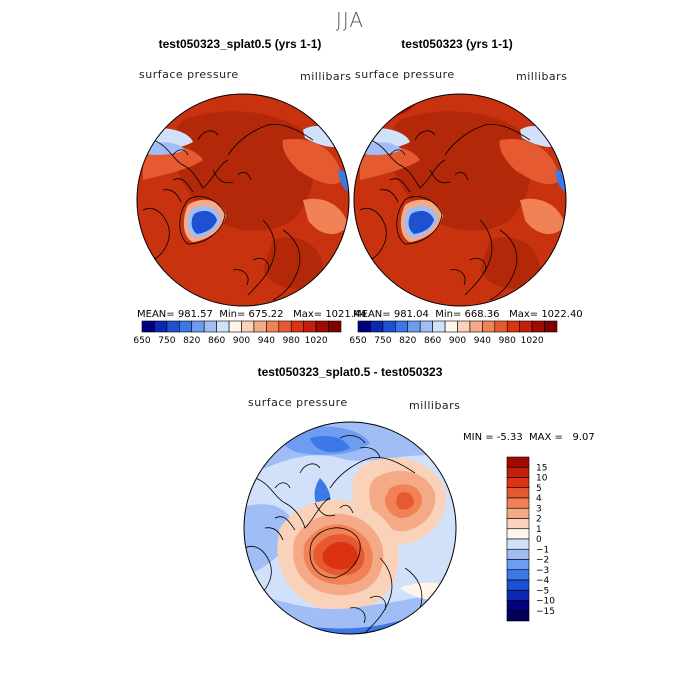  What do you see at coordinates (407, 341) in the screenshot?
I see `panel2-colorbar-tick-label: 820` at bounding box center [407, 341].